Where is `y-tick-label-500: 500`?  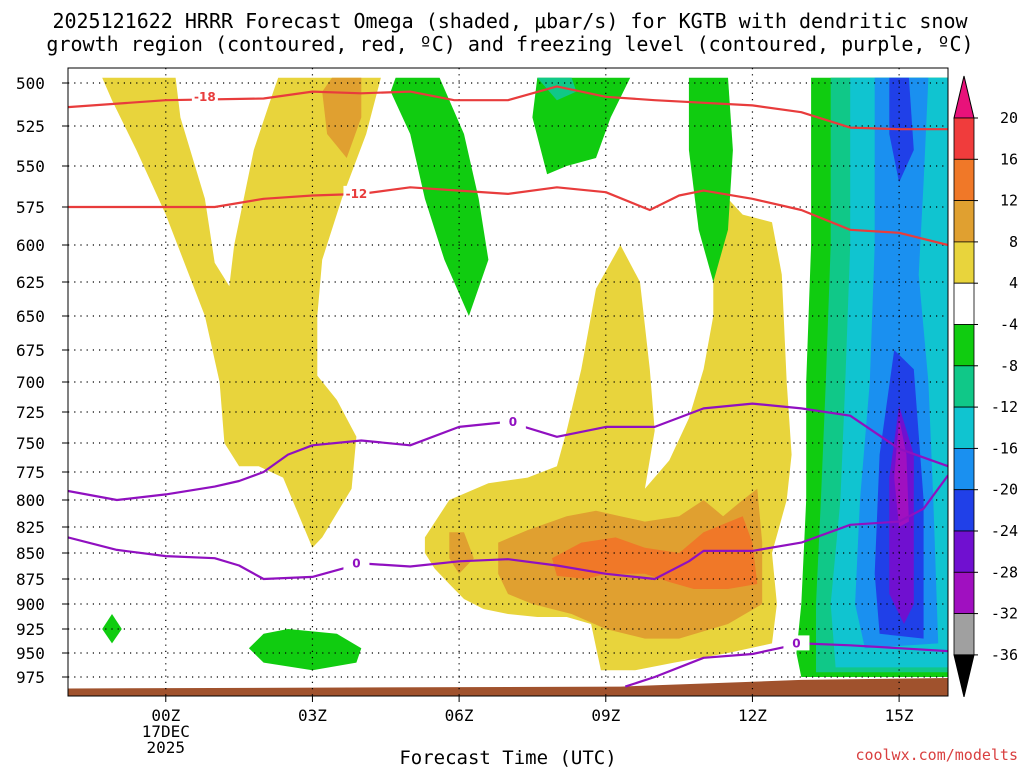
y-tick-label-500: 500 is located at coordinates (30, 83).